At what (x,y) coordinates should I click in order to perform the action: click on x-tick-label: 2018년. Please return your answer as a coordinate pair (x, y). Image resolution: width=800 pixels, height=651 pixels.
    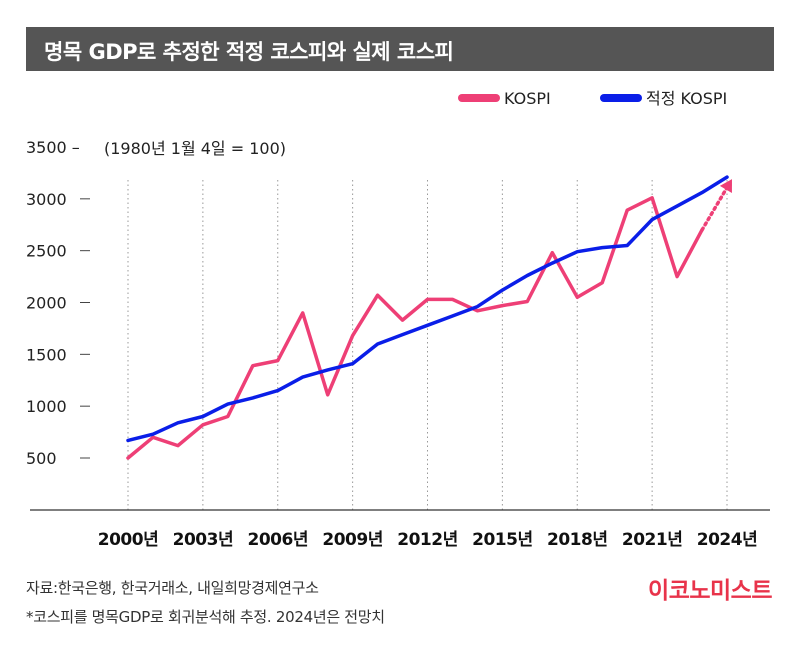
    Looking at the image, I should click on (577, 540).